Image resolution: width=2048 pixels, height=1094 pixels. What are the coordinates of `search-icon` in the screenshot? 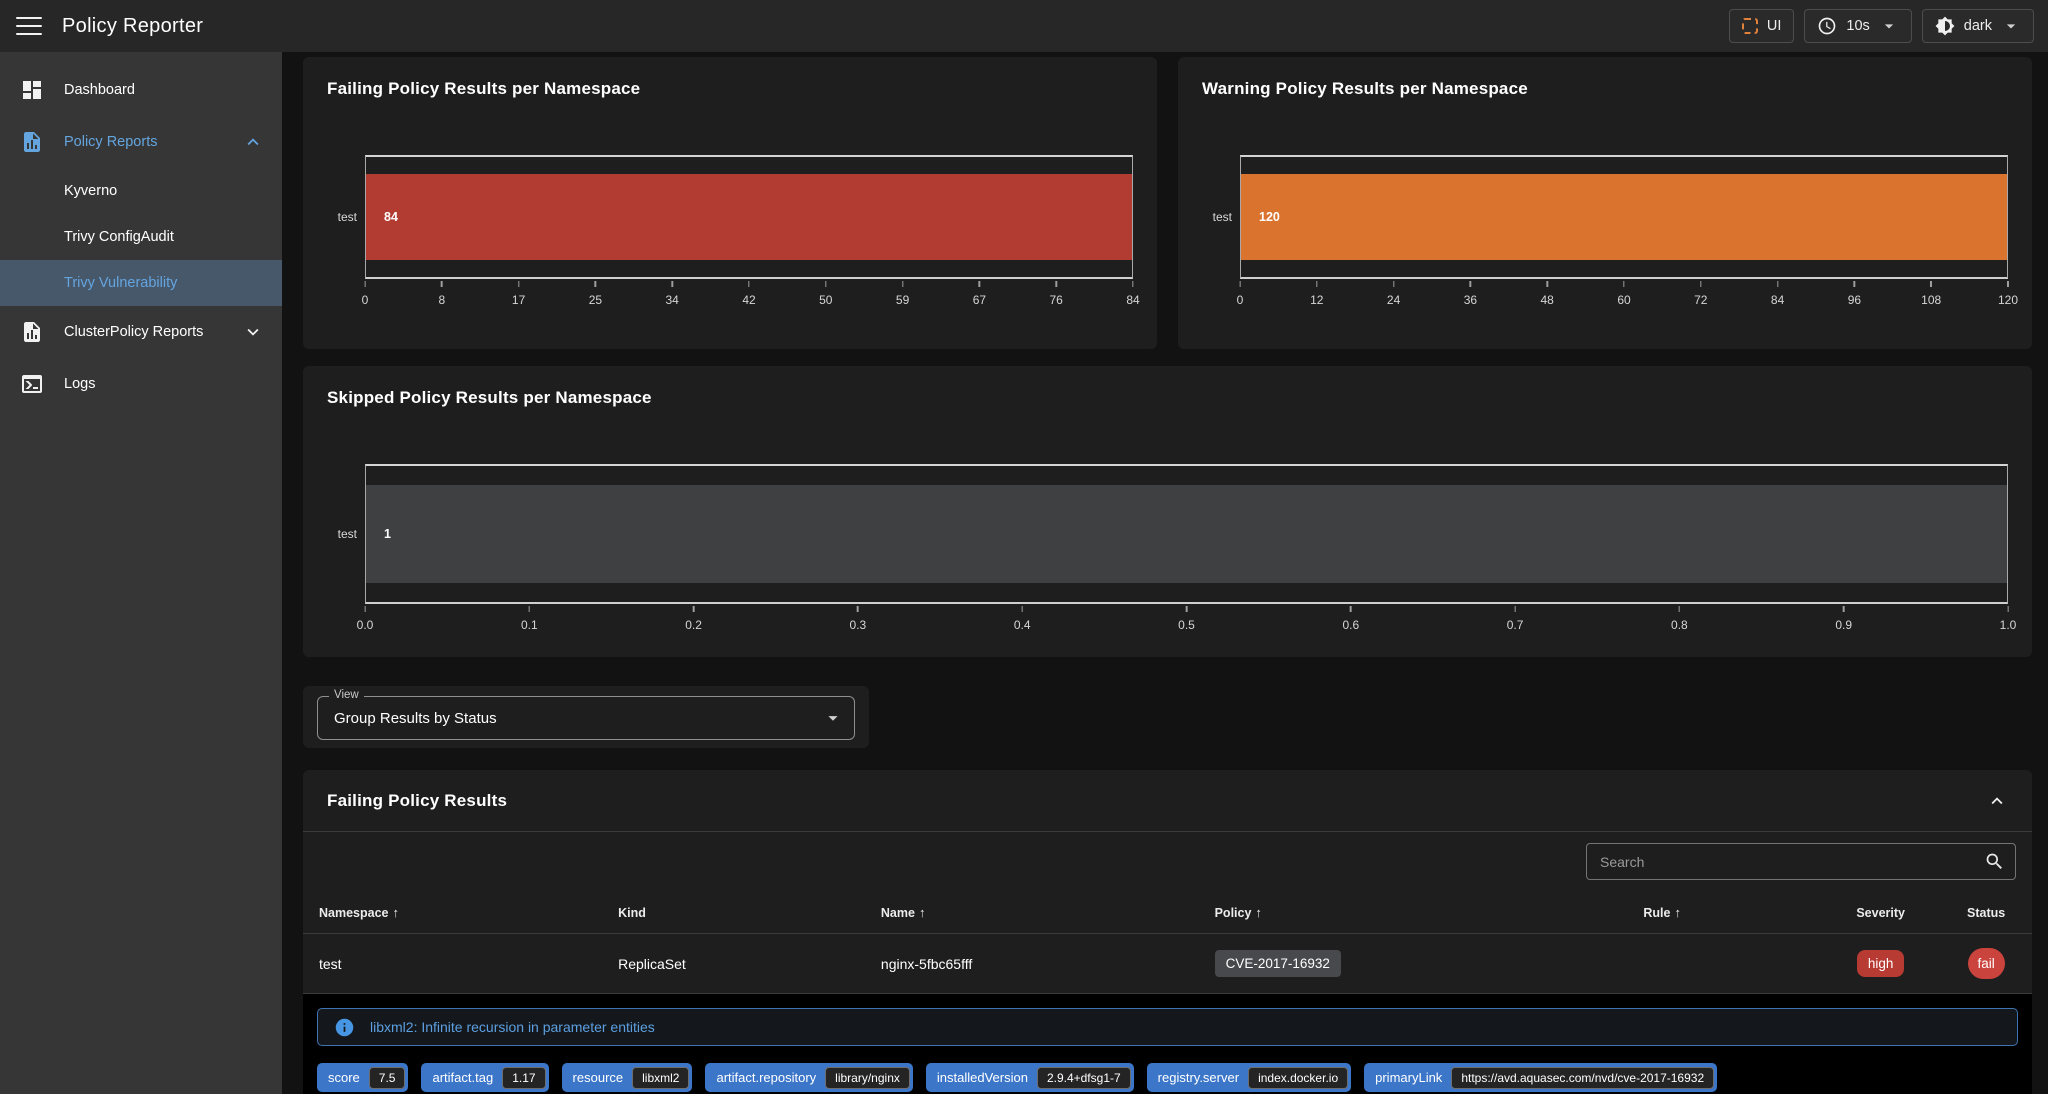 It's located at (1994, 861).